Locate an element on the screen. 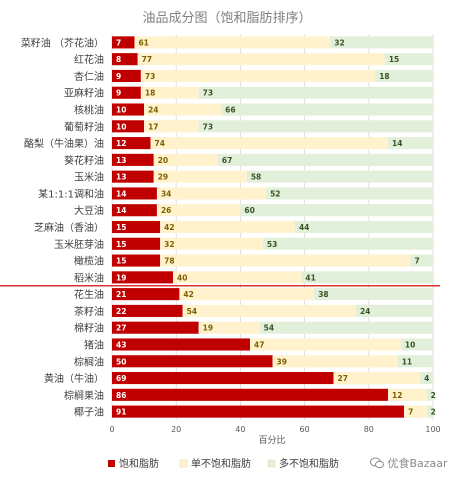 The width and height of the screenshot is (454, 480). category-label: 玉米油 is located at coordinates (89, 177).